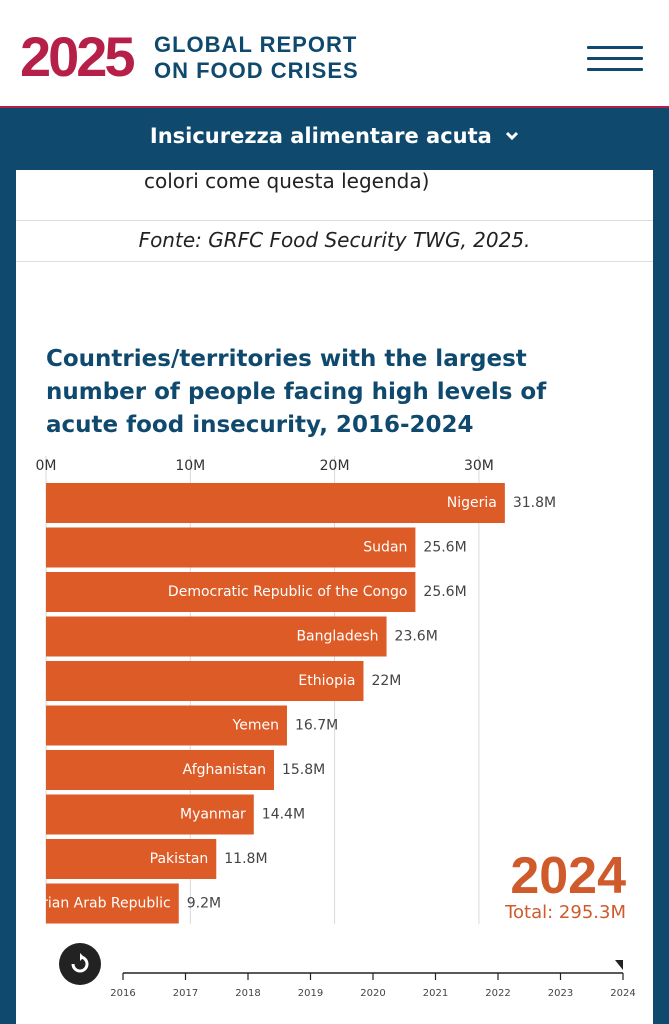 The image size is (669, 1024). Describe the element at coordinates (335, 466) in the screenshot. I see `x-tick-label: 20M` at that location.